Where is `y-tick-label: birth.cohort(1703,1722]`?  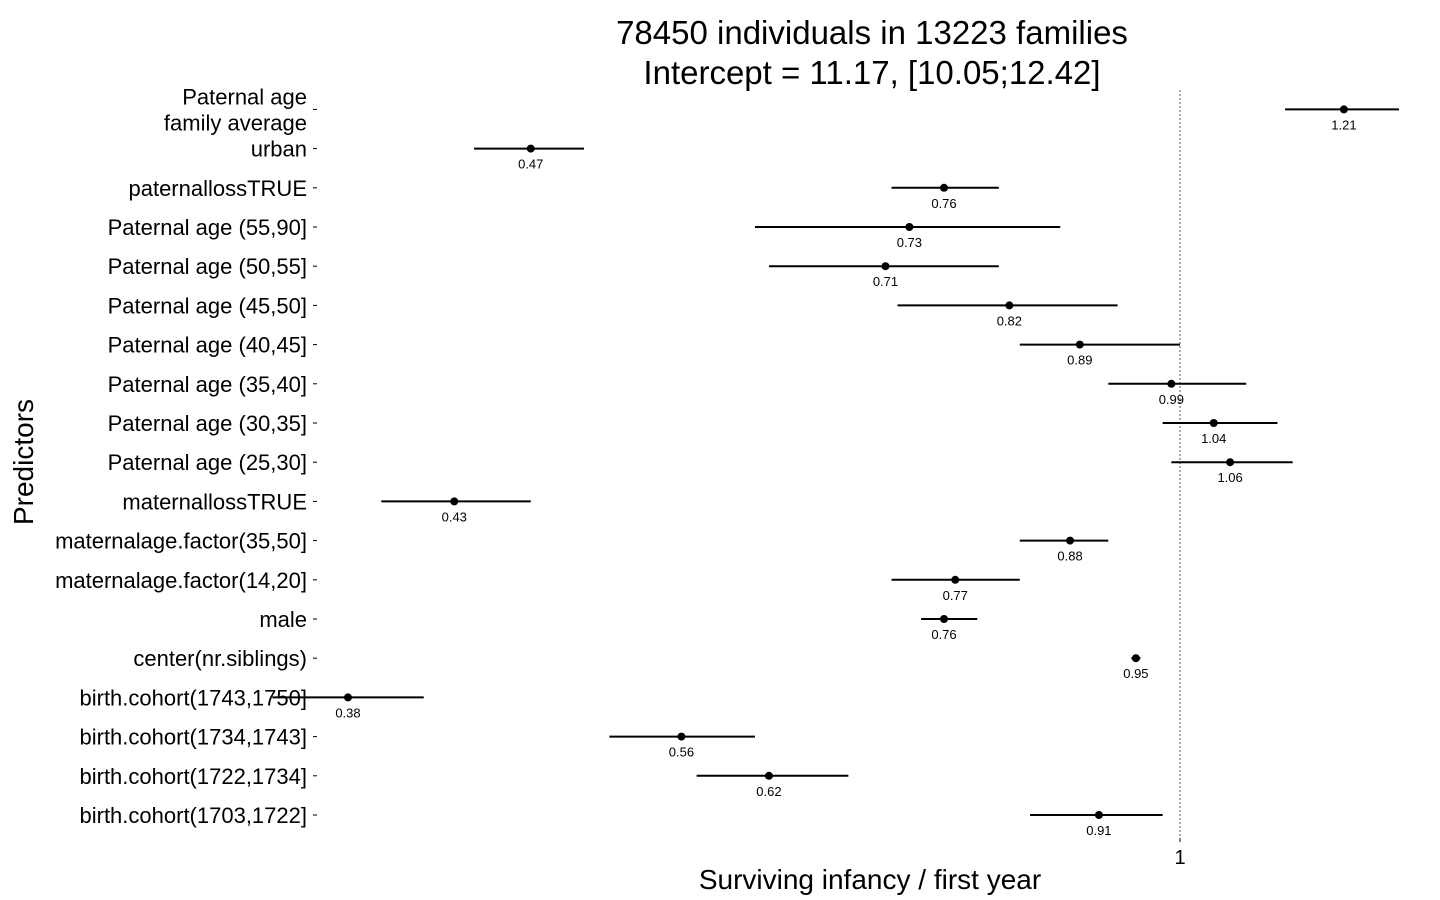 y-tick-label: birth.cohort(1703,1722] is located at coordinates (194, 815).